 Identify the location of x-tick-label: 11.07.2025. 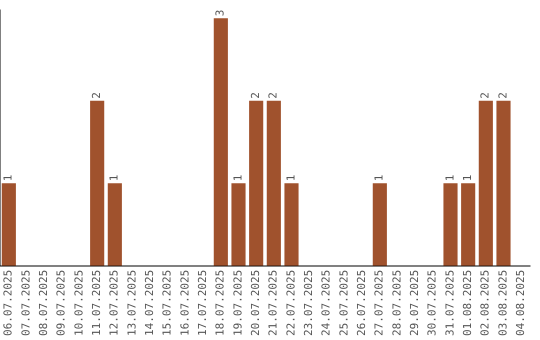
(97, 303).